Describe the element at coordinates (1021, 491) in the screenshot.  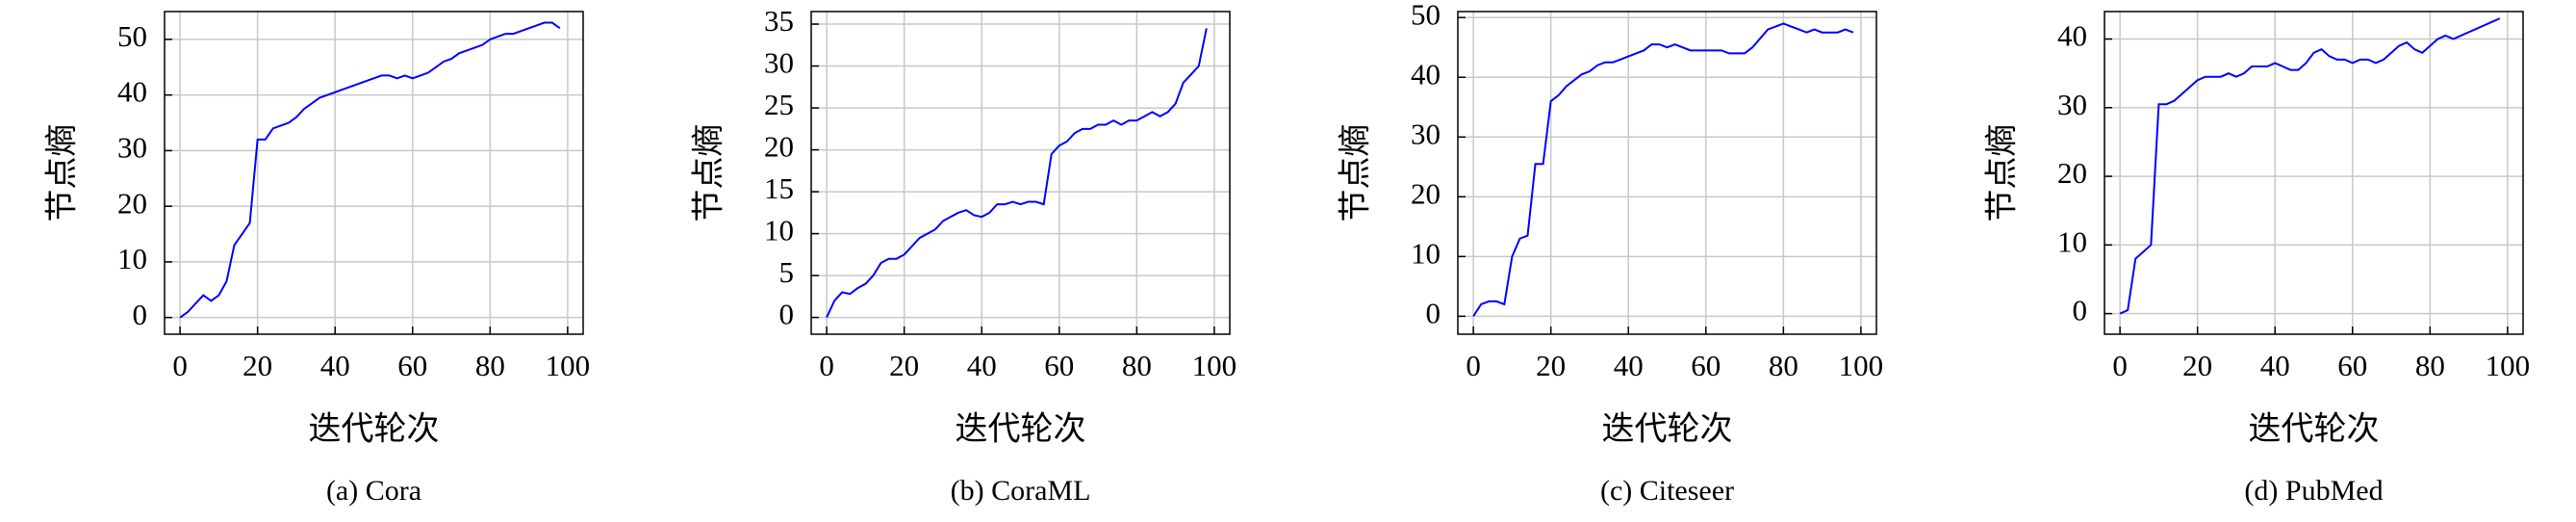
I see `chart-title: (b) CoraML` at that location.